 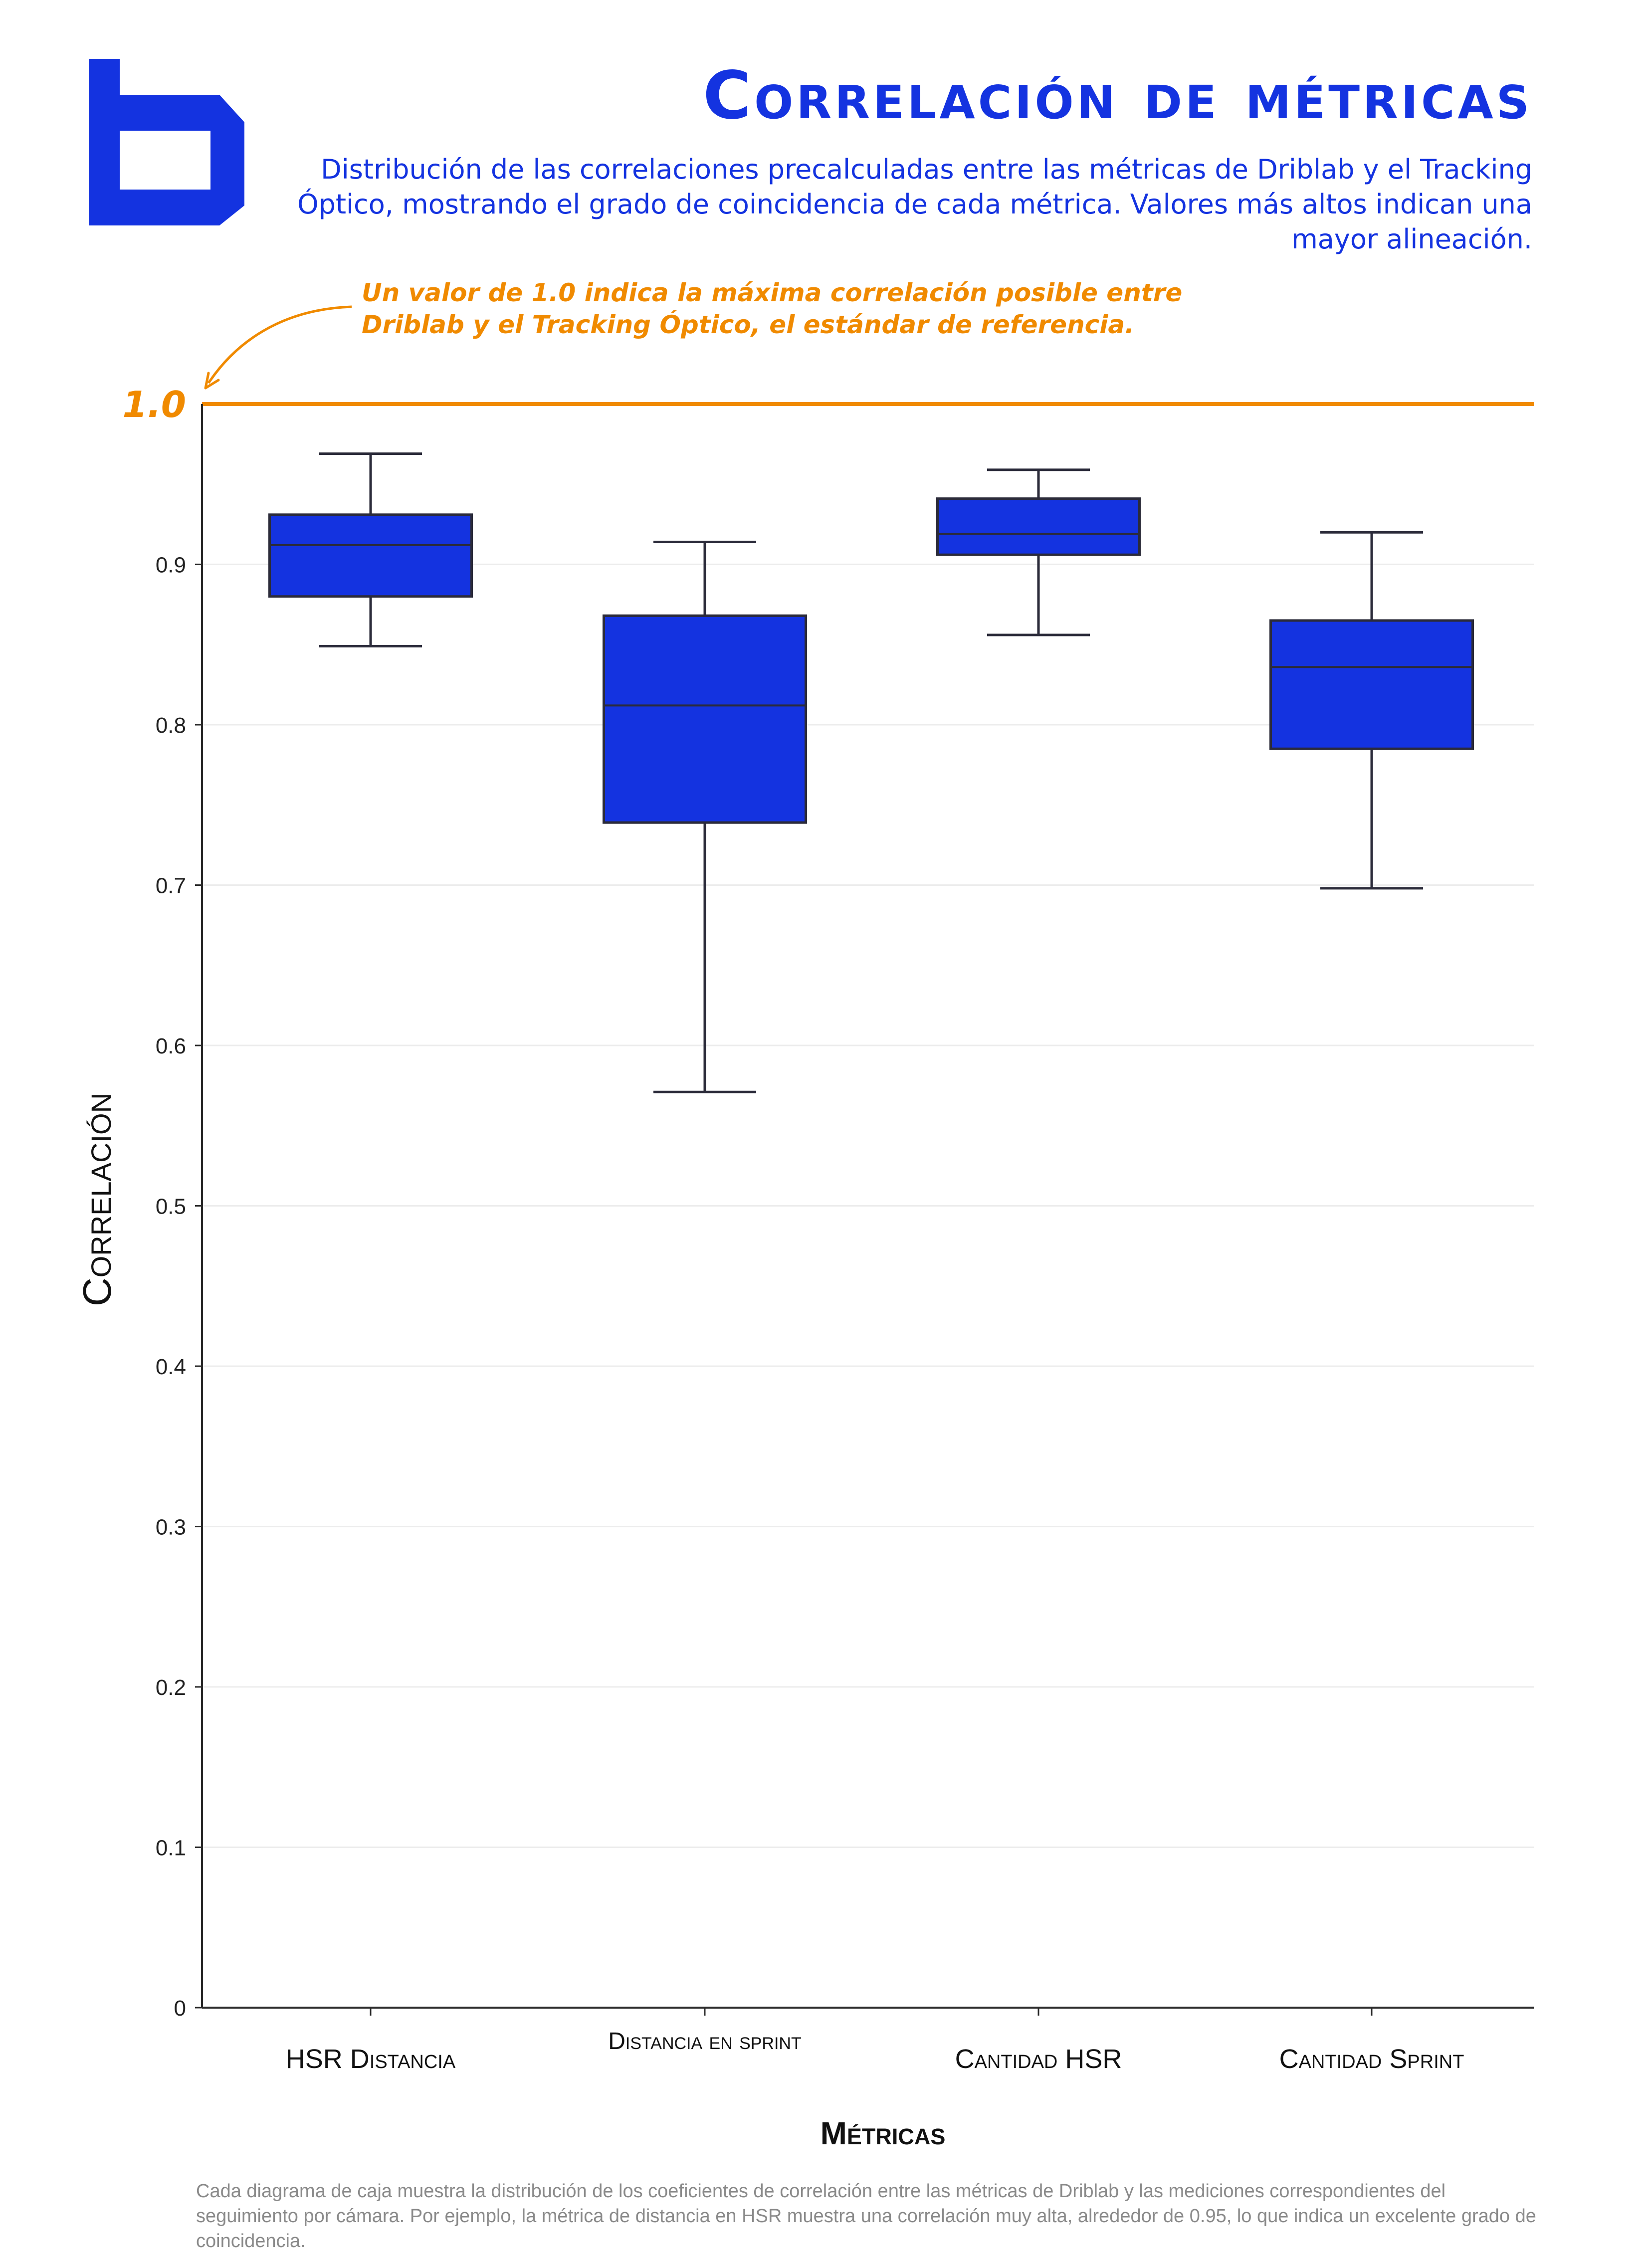 I want to click on reference-line-label: 1.0, so click(x=154, y=404).